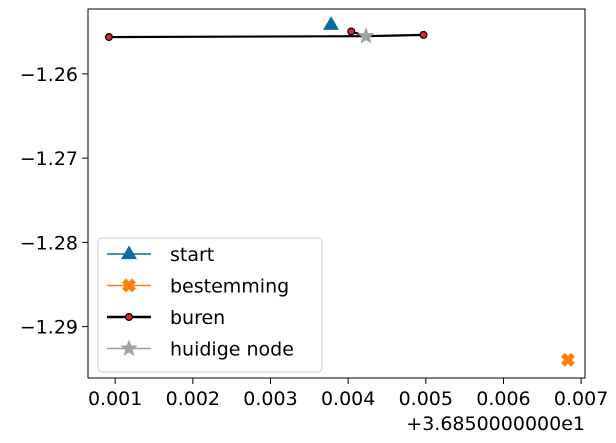 The image size is (616, 443). What do you see at coordinates (581, 399) in the screenshot?
I see `x-tick-label: 0.007` at bounding box center [581, 399].